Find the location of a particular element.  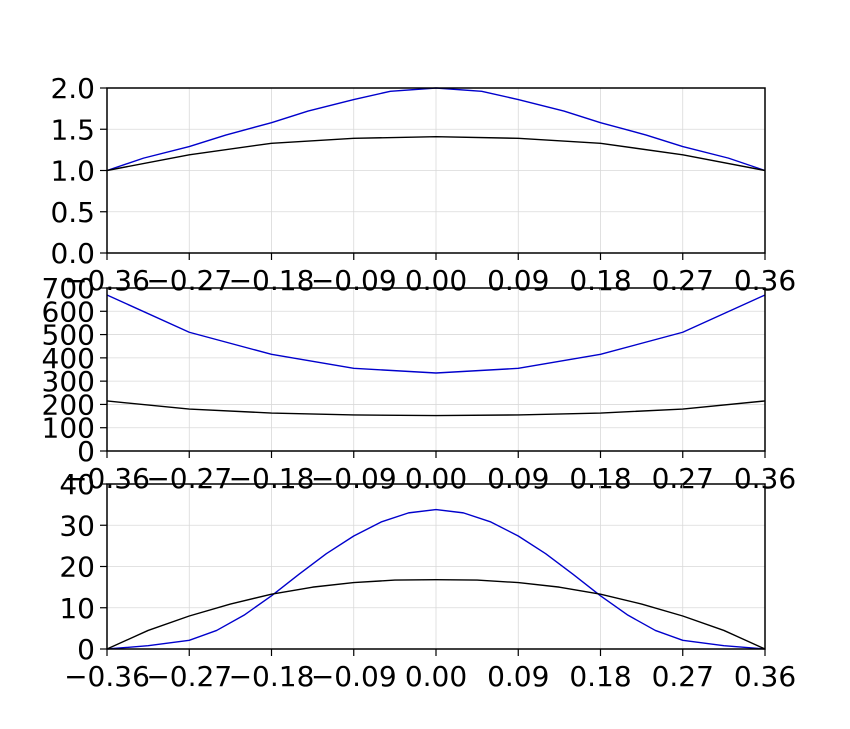

y-tick-label: 600 is located at coordinates (68, 311).